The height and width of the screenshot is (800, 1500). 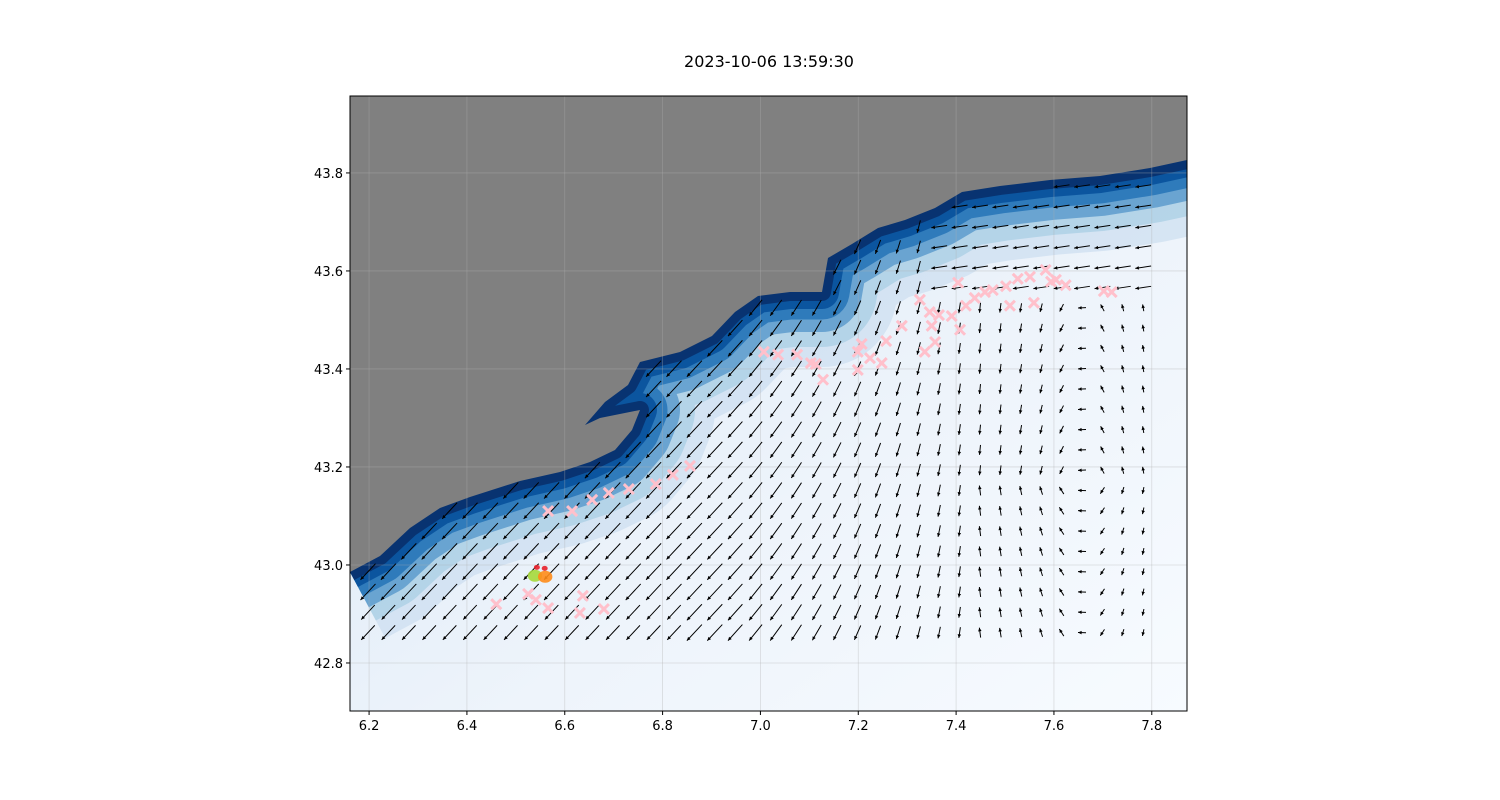 What do you see at coordinates (662, 726) in the screenshot?
I see `x-tick-label: 6.8` at bounding box center [662, 726].